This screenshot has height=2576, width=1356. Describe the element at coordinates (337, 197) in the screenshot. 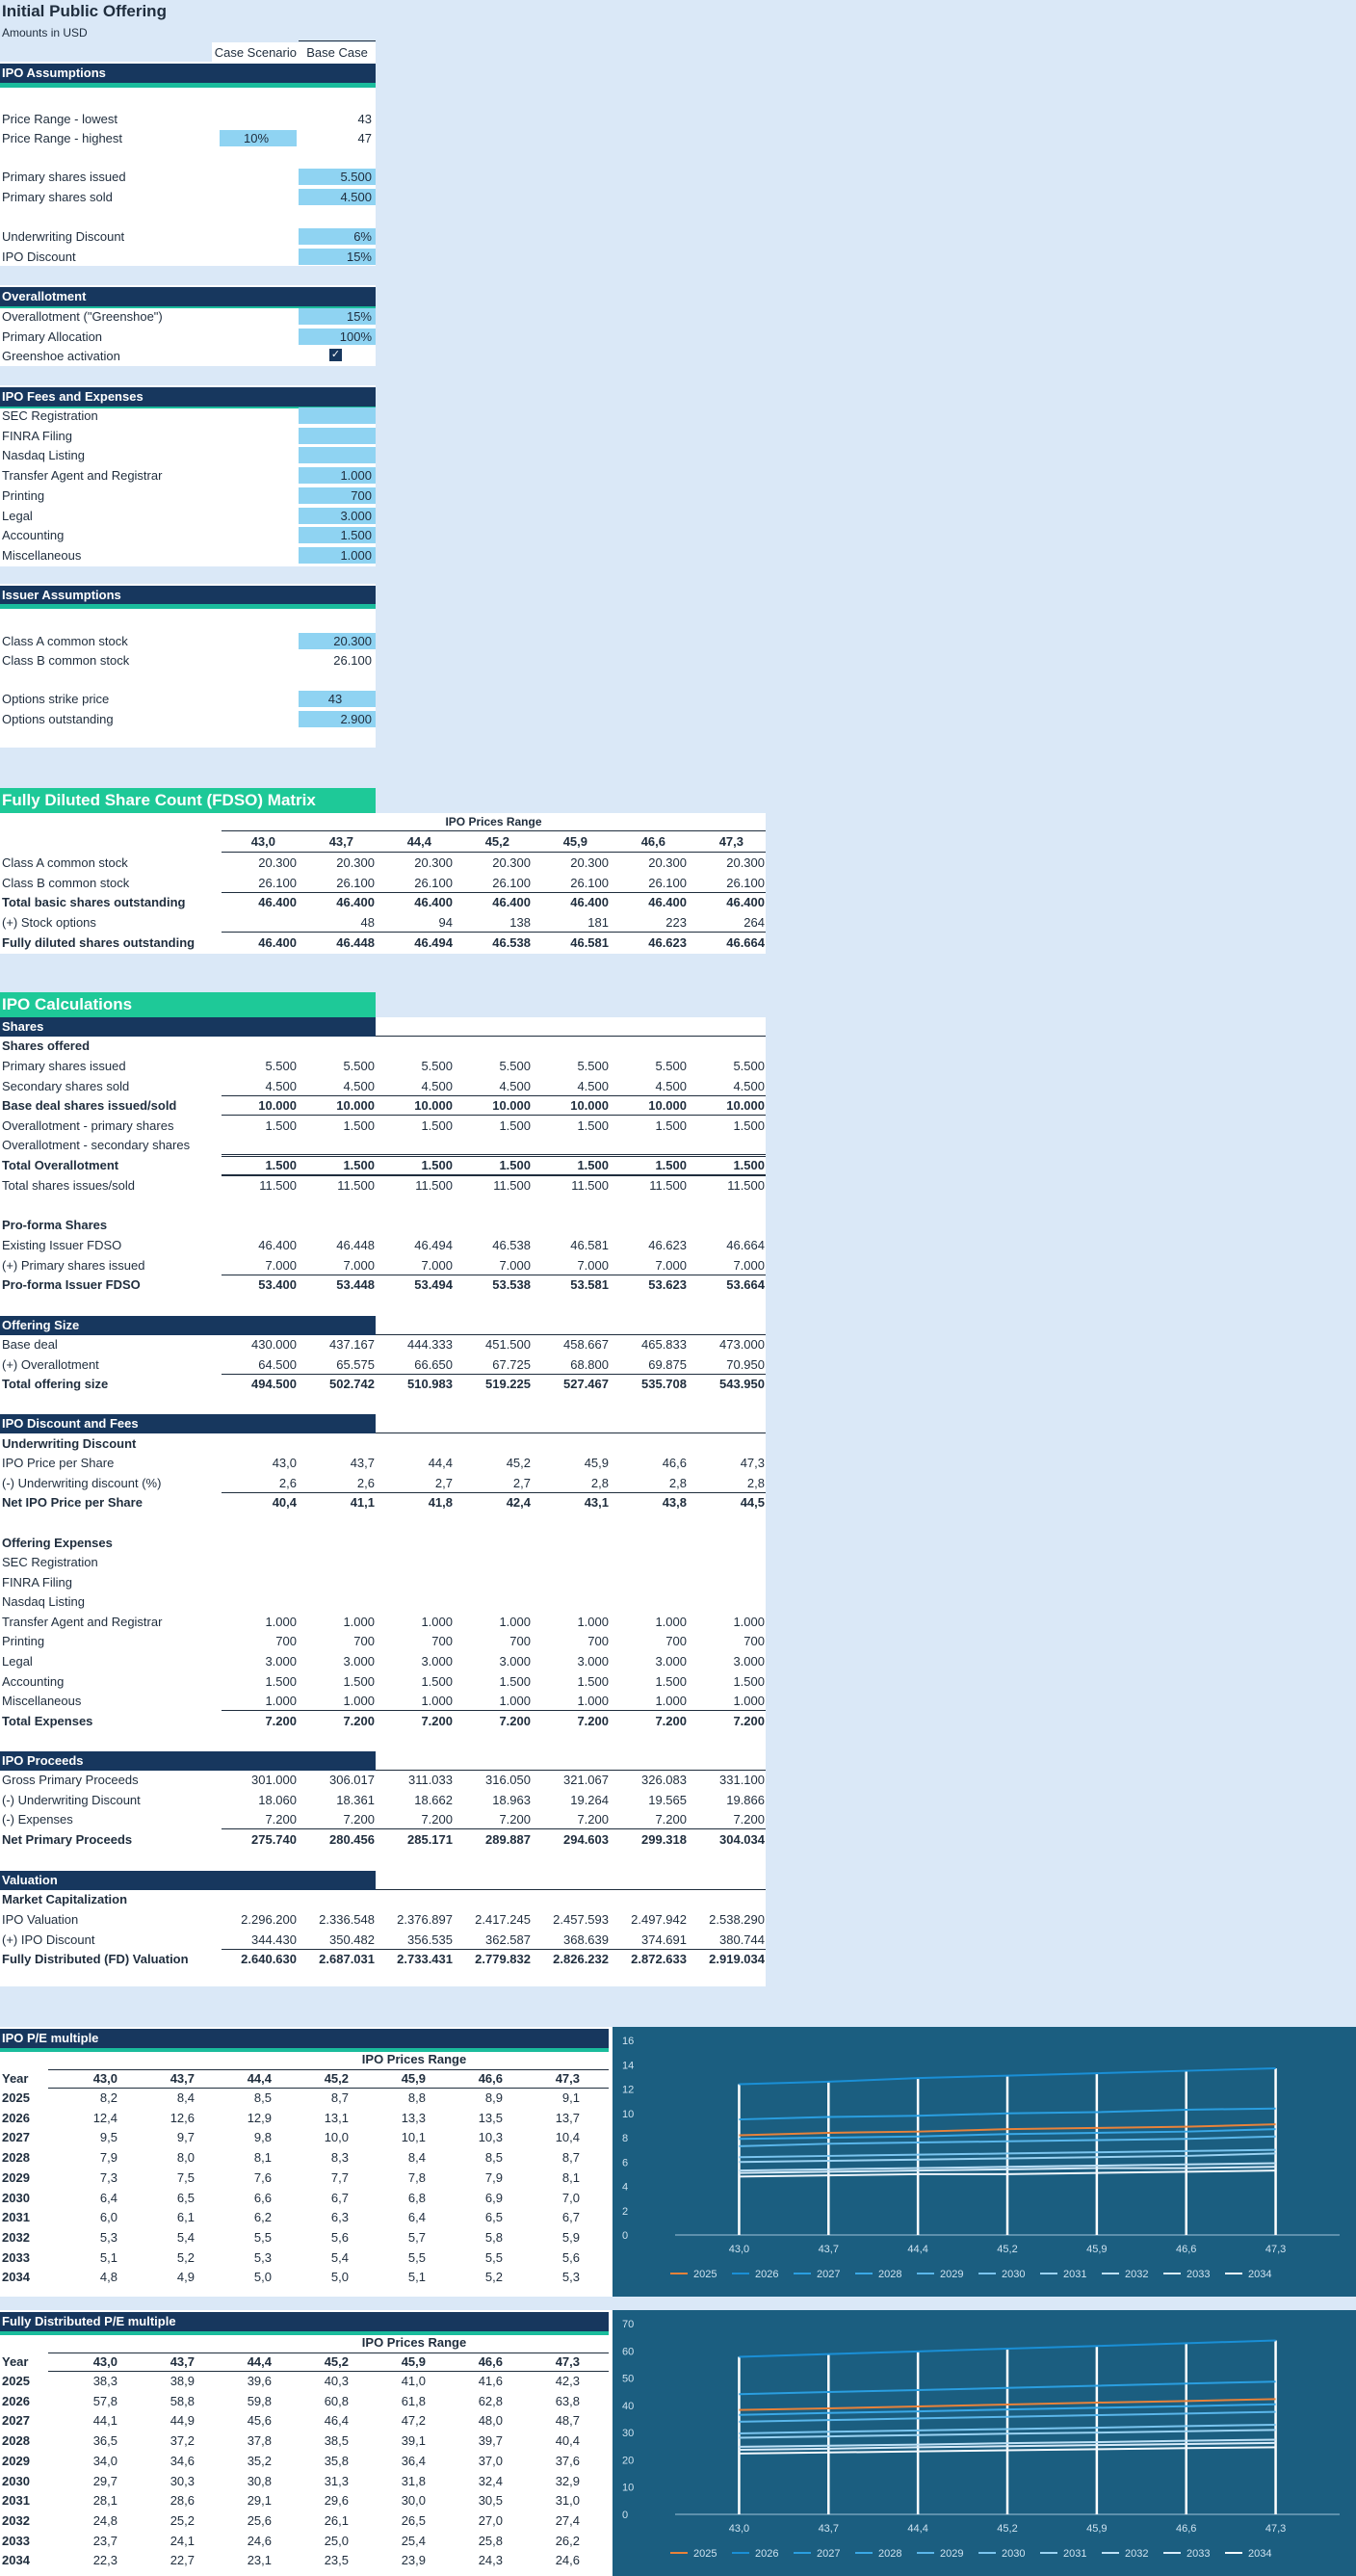

I see `primary-sold-input: 4.500` at that location.